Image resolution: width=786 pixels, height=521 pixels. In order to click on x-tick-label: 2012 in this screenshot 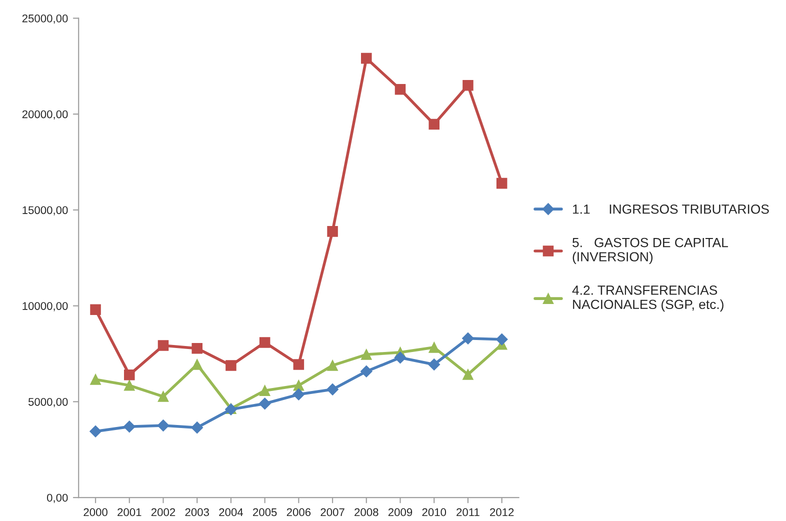, I will do `click(502, 512)`.